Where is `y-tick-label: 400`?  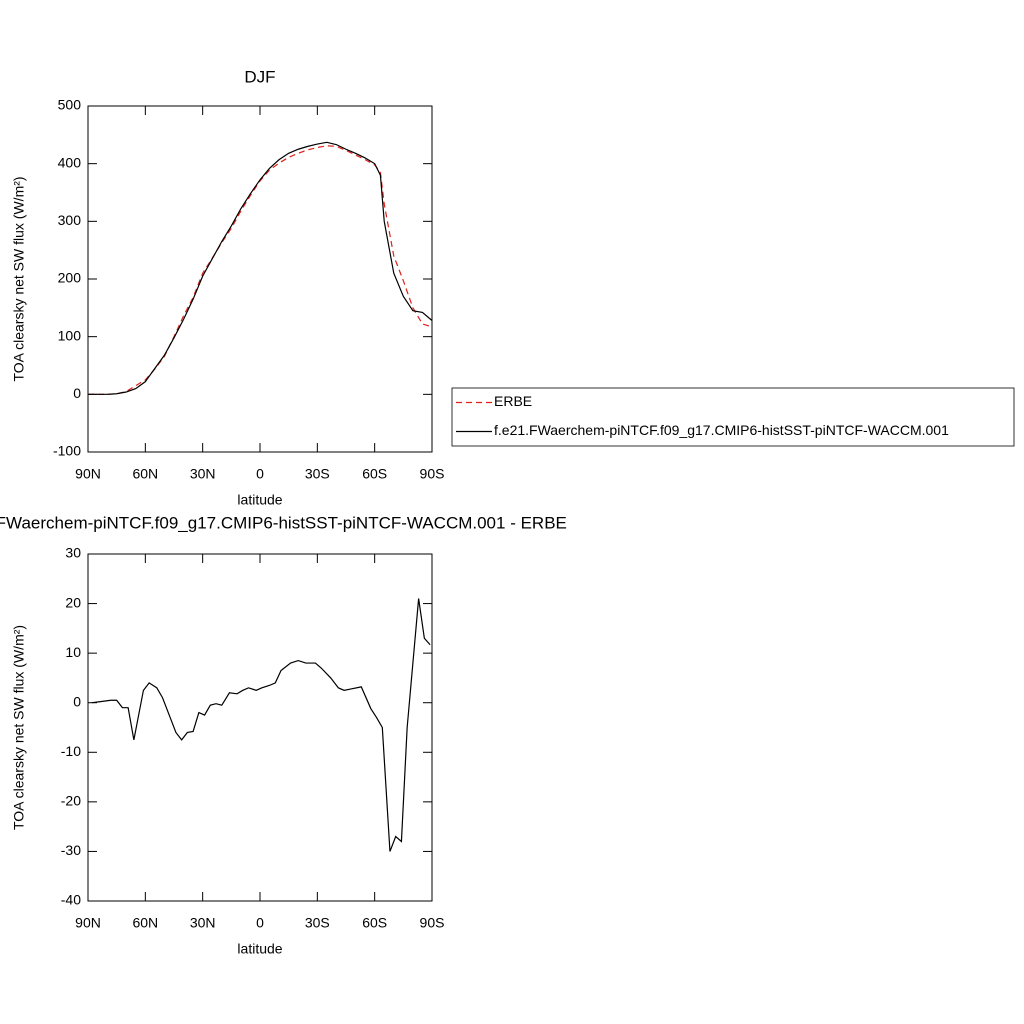
y-tick-label: 400 is located at coordinates (70, 162).